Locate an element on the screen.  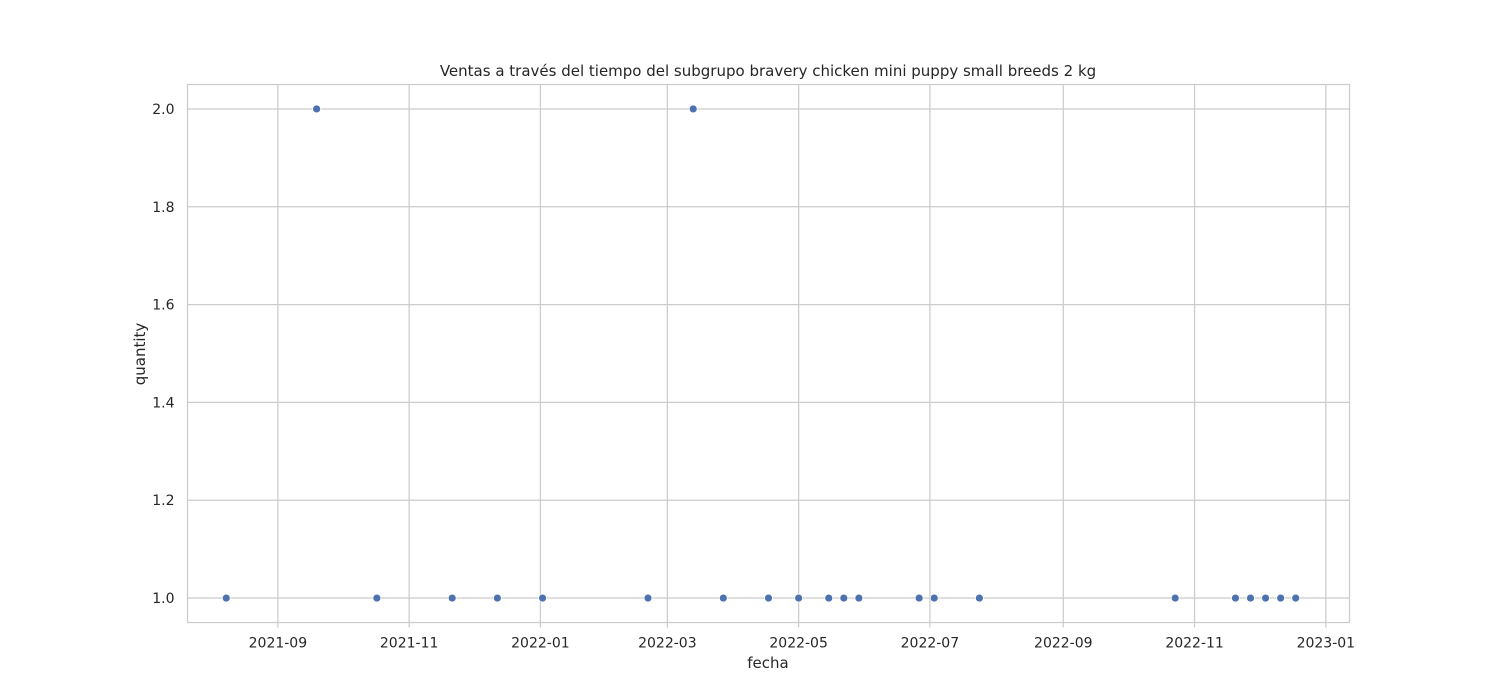
x-tick-label: 2021-11 is located at coordinates (409, 644).